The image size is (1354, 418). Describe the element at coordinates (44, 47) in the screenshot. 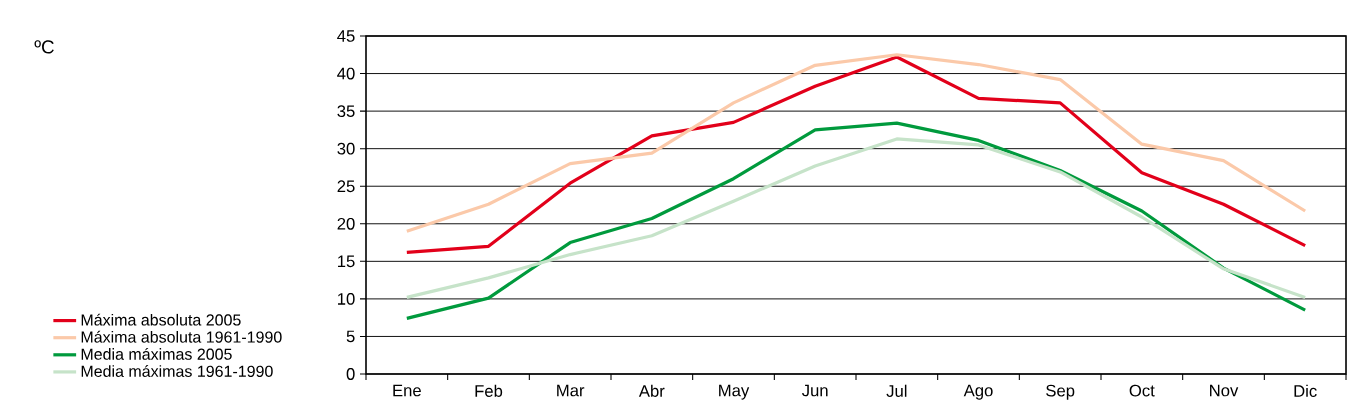

I see `text: ºC` at that location.